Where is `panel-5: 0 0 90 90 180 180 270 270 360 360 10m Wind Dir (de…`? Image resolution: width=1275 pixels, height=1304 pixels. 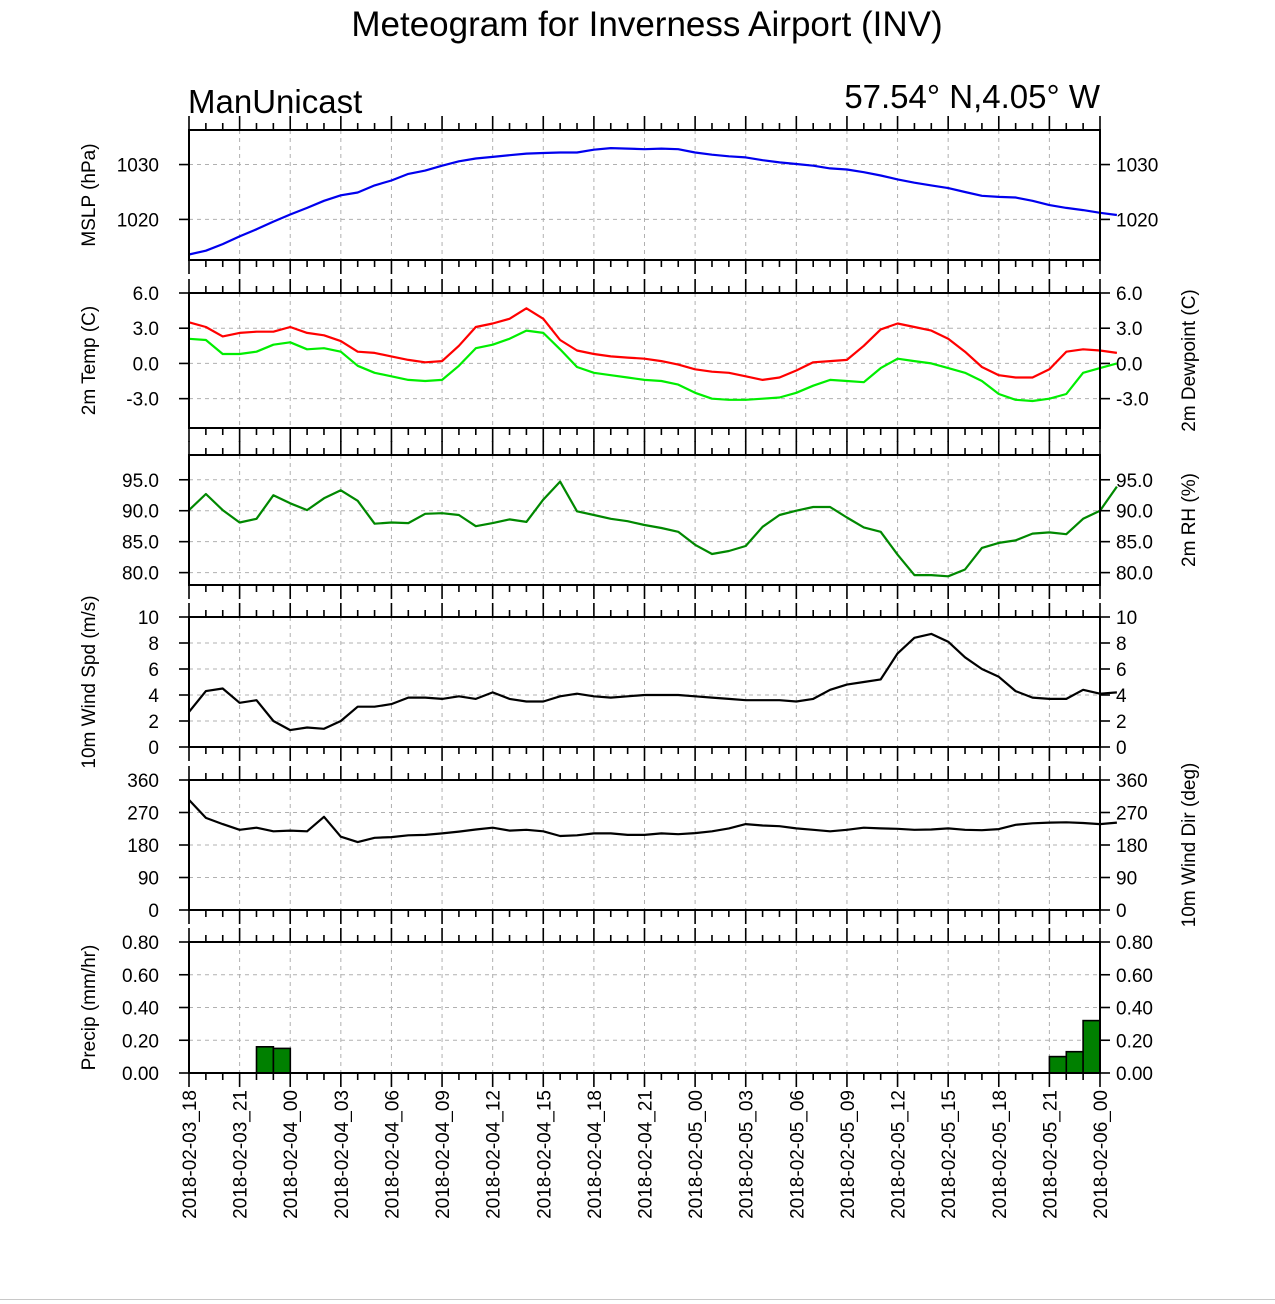 panel-5: 0 0 90 90 180 180 270 270 360 360 10m Wind Dir (de… is located at coordinates (663, 845).